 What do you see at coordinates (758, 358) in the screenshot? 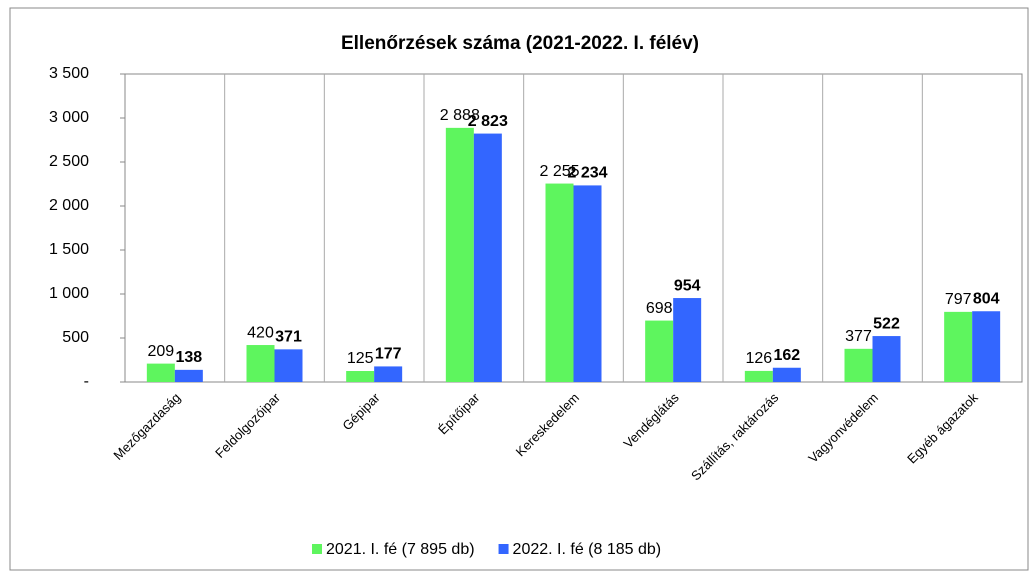
I see `value-label: 126` at bounding box center [758, 358].